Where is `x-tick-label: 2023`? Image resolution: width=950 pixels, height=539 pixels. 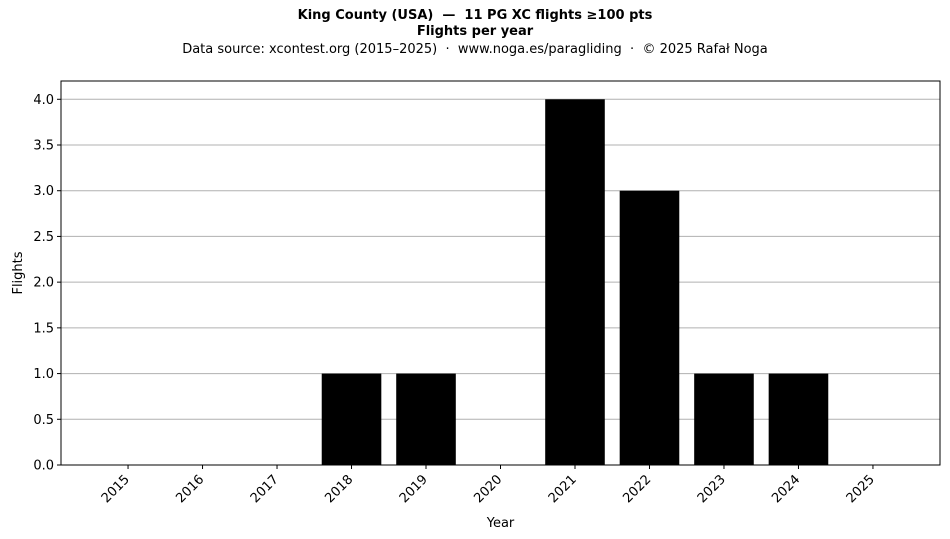 x-tick-label: 2023 is located at coordinates (712, 489).